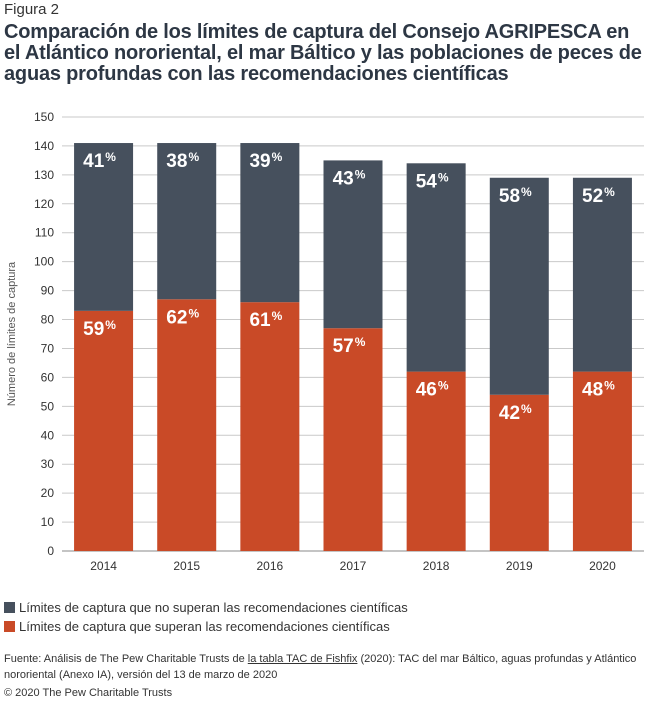 This screenshot has width=650, height=705. Describe the element at coordinates (186, 566) in the screenshot. I see `x-tick-label: 2015` at that location.